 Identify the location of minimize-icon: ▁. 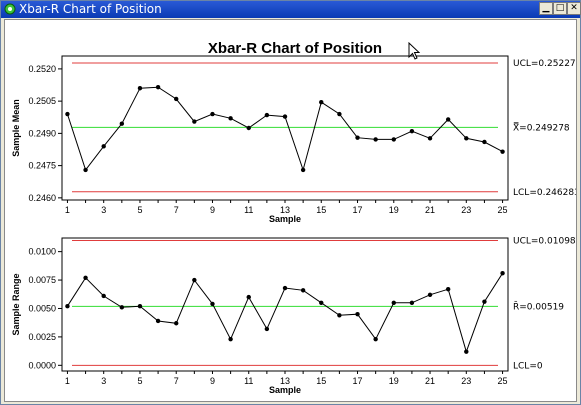
(546, 8).